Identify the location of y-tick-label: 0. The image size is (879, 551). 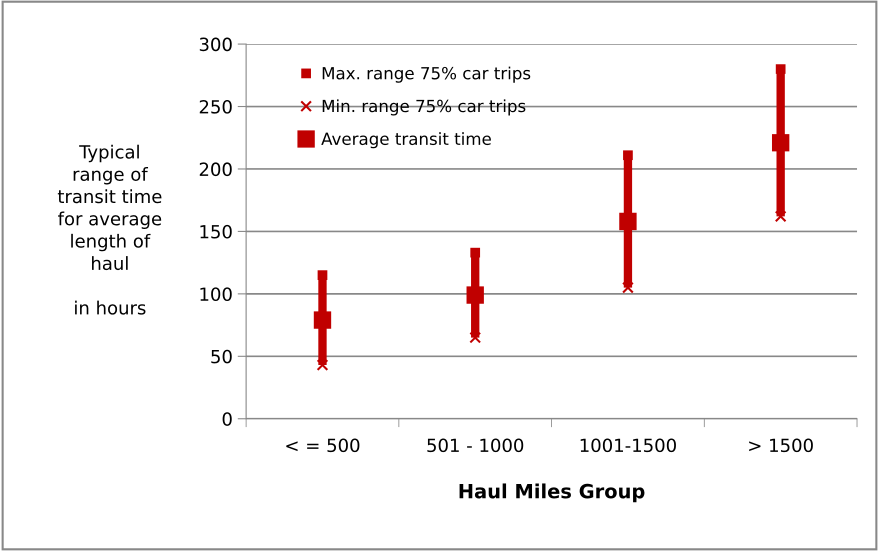
(227, 419).